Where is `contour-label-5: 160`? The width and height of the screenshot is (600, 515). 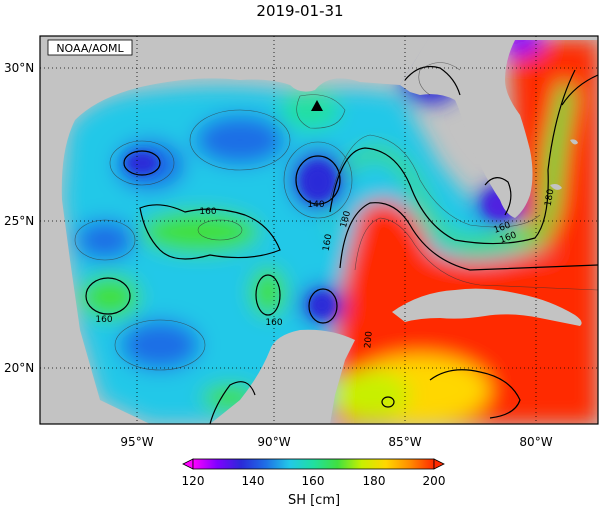 contour-label-5: 160 is located at coordinates (103, 320).